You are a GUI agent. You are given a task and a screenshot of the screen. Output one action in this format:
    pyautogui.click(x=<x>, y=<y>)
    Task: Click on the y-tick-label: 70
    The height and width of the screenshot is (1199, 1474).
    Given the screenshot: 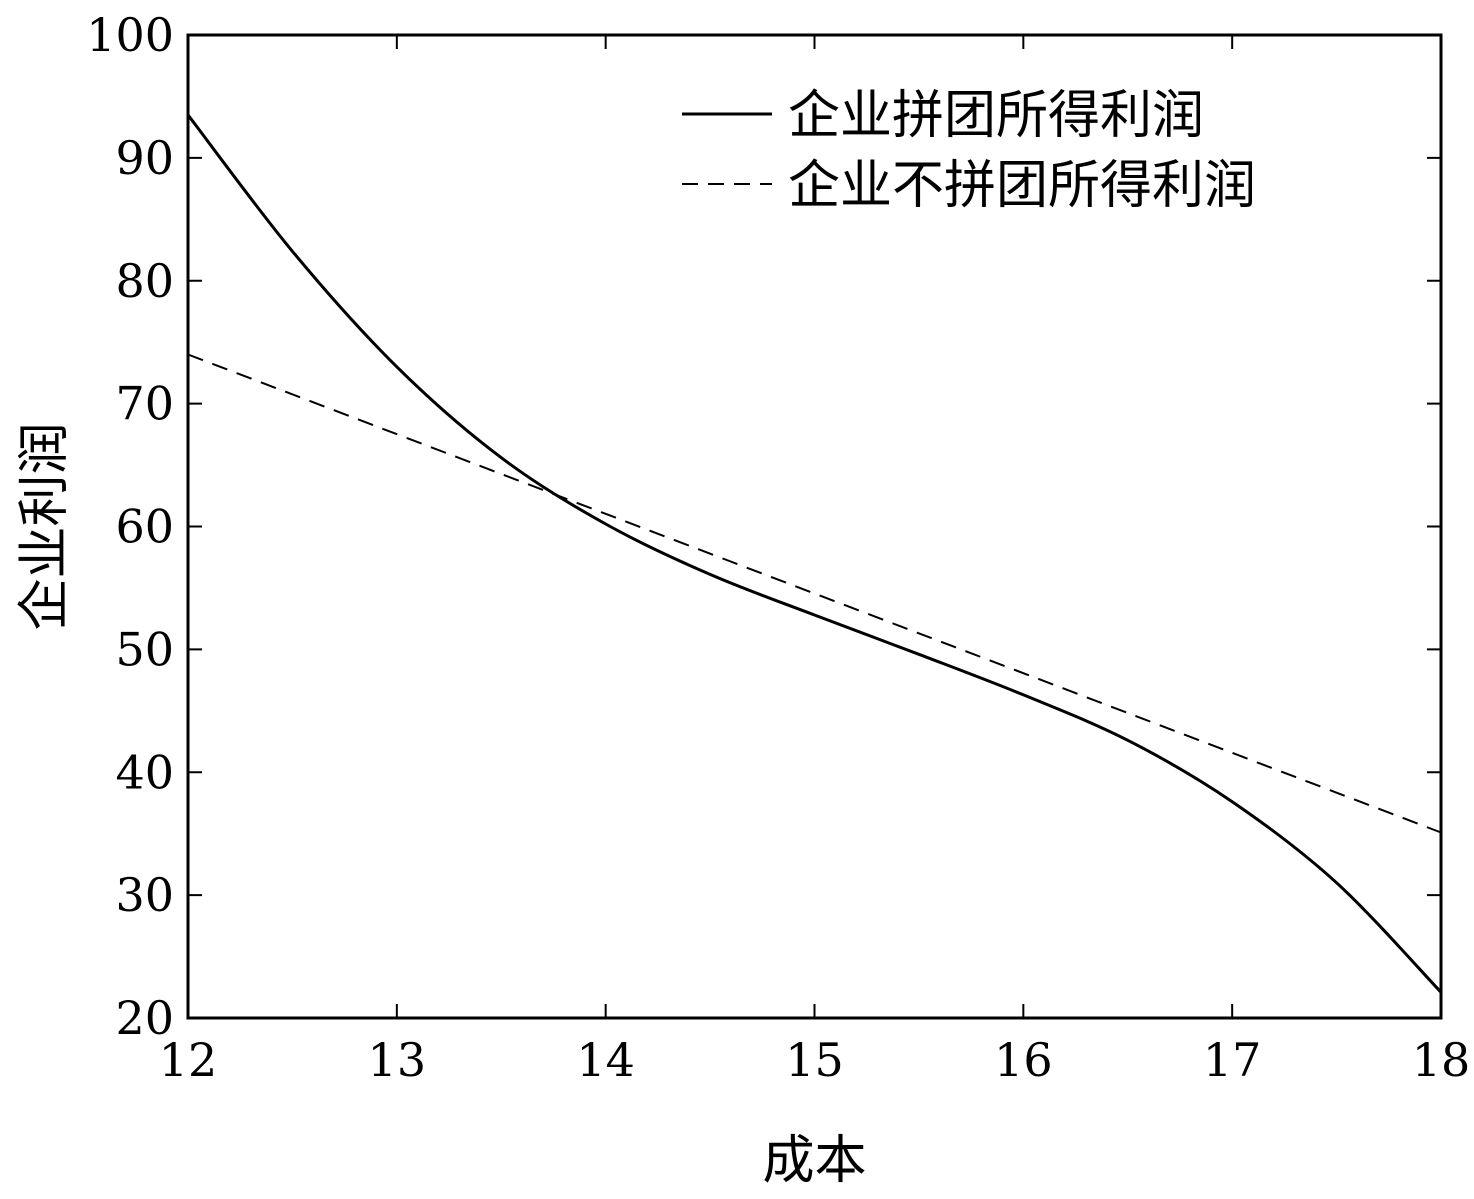 What is the action you would take?
    pyautogui.click(x=144, y=404)
    